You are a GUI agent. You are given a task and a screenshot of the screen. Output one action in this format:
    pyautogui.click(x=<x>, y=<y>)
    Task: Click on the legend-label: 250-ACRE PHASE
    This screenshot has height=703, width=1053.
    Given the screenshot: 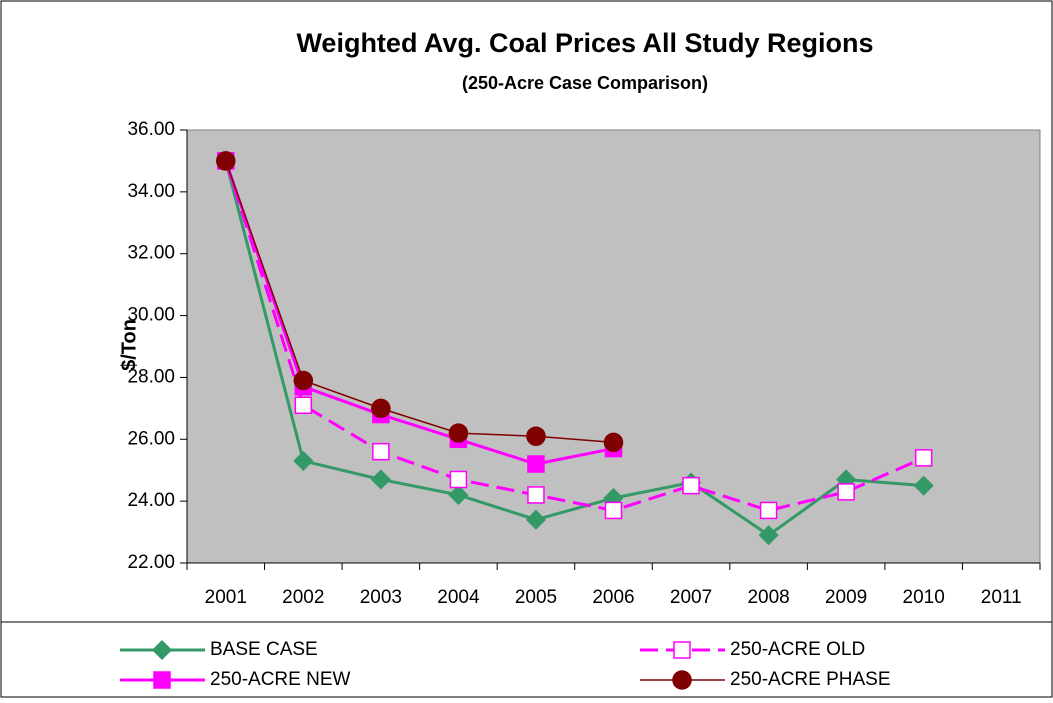 What is the action you would take?
    pyautogui.click(x=810, y=679)
    